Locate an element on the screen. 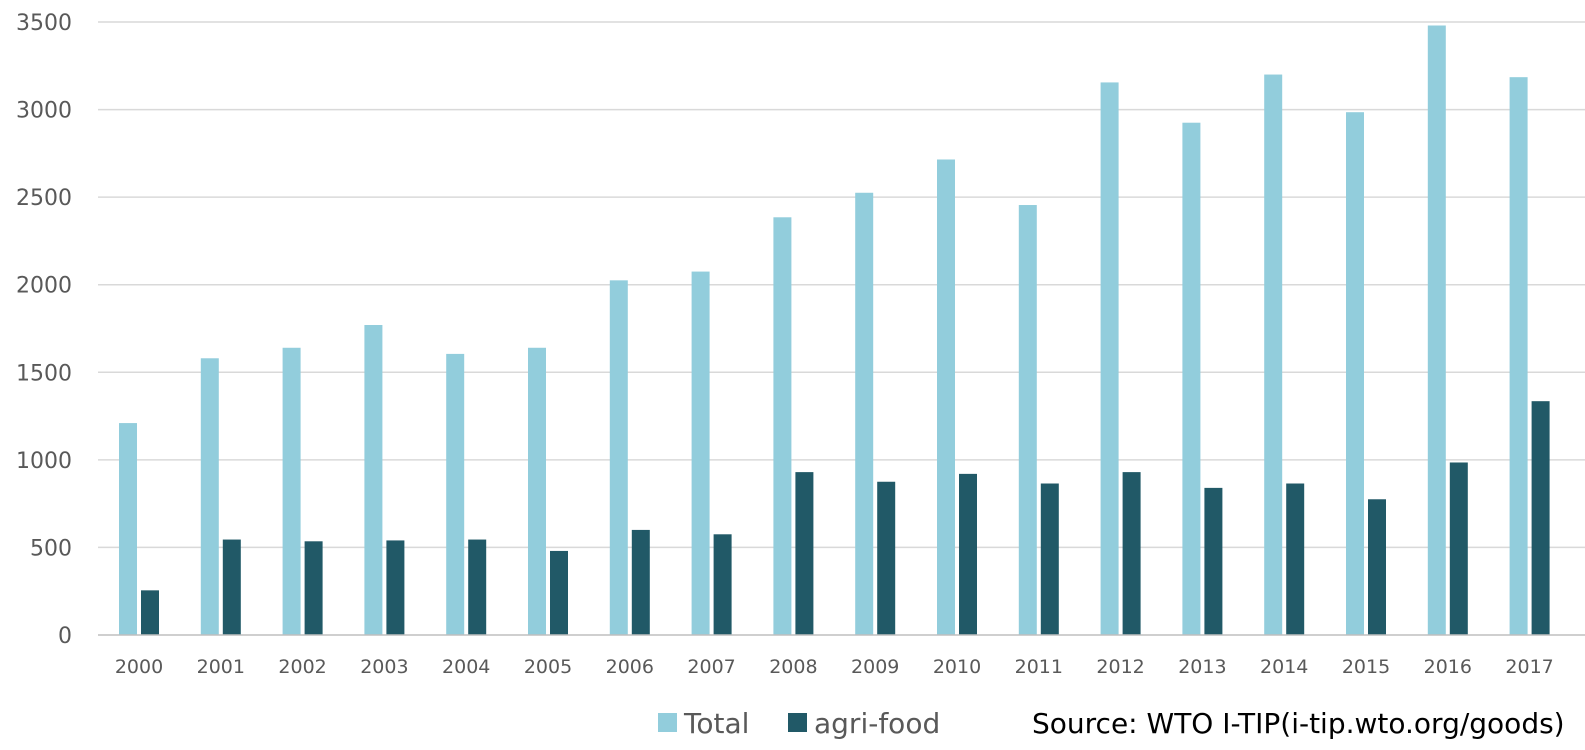 The width and height of the screenshot is (1585, 750). bar-total-2010 is located at coordinates (946, 397).